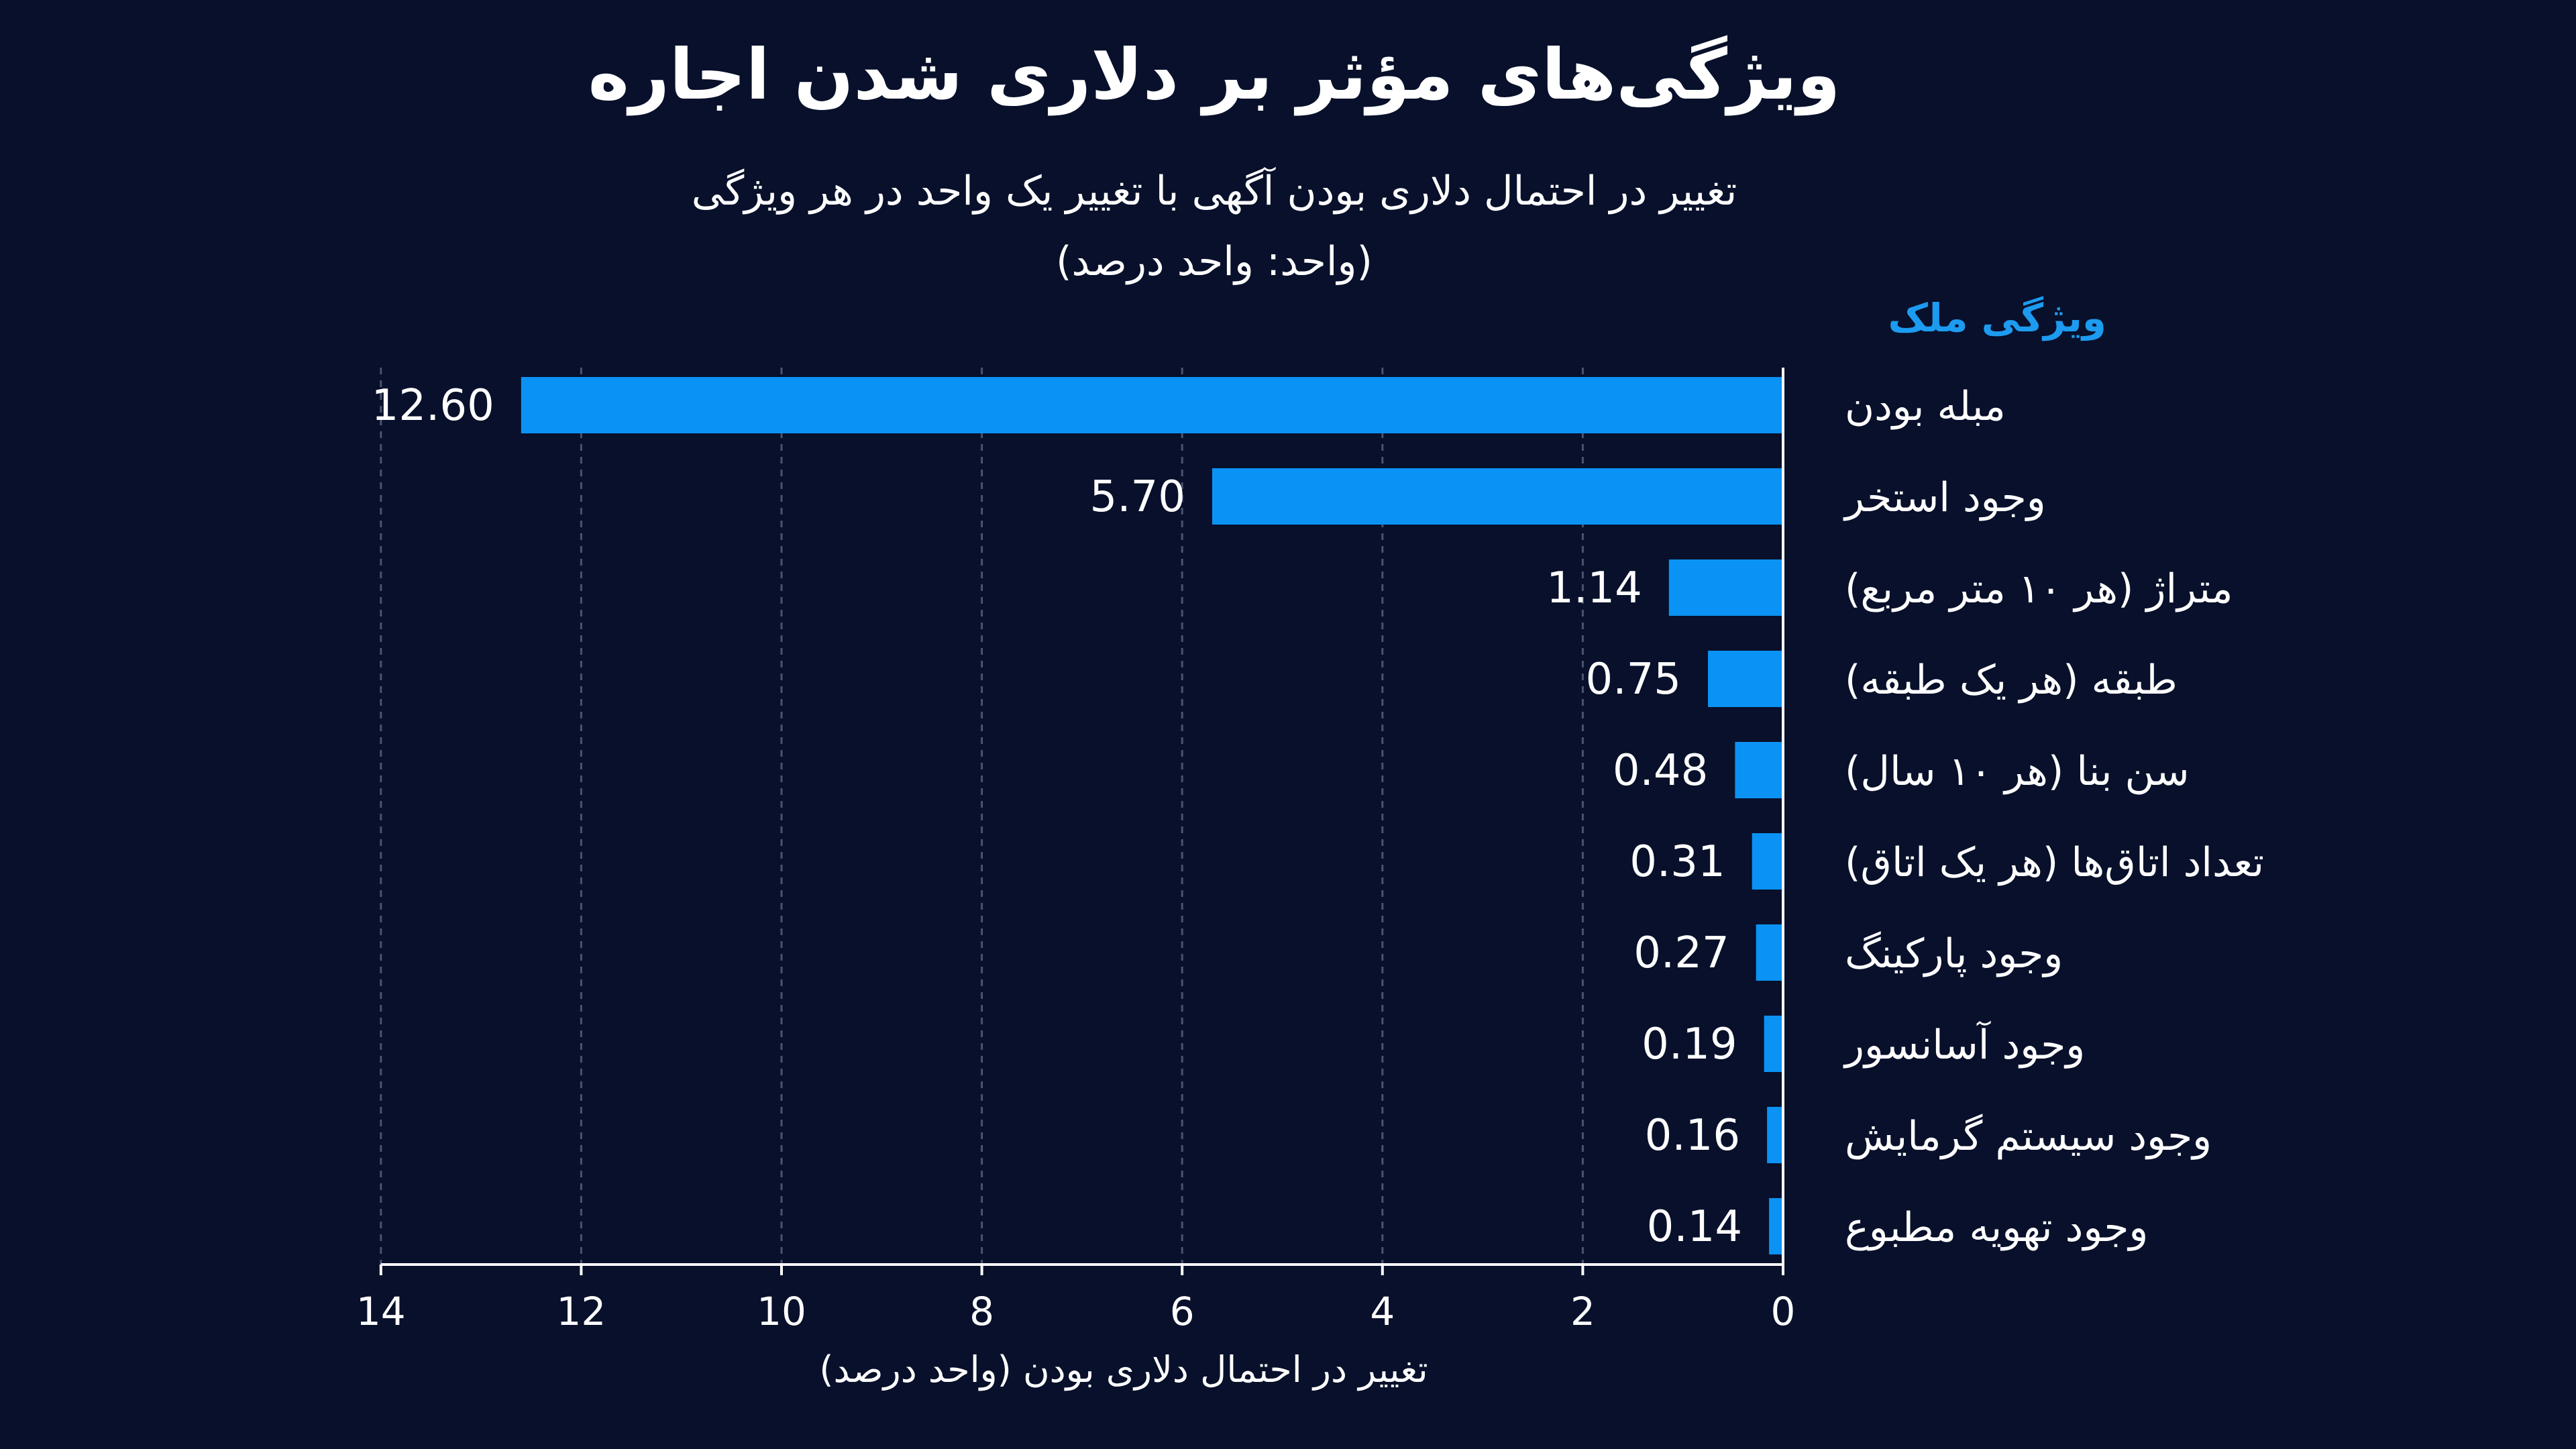 The height and width of the screenshot is (1449, 2576). I want to click on category-label: وجود آسانسور, so click(1964, 1044).